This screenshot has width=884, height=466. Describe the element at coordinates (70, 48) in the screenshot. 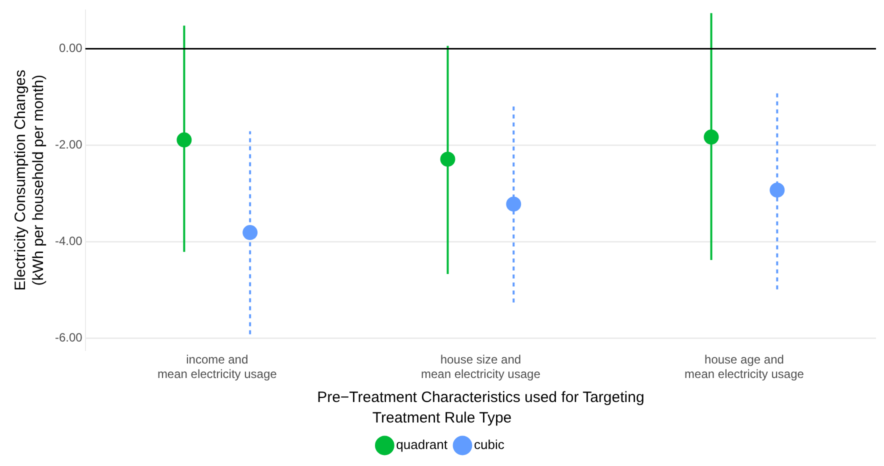

I see `y-tick-label: 0.00` at that location.